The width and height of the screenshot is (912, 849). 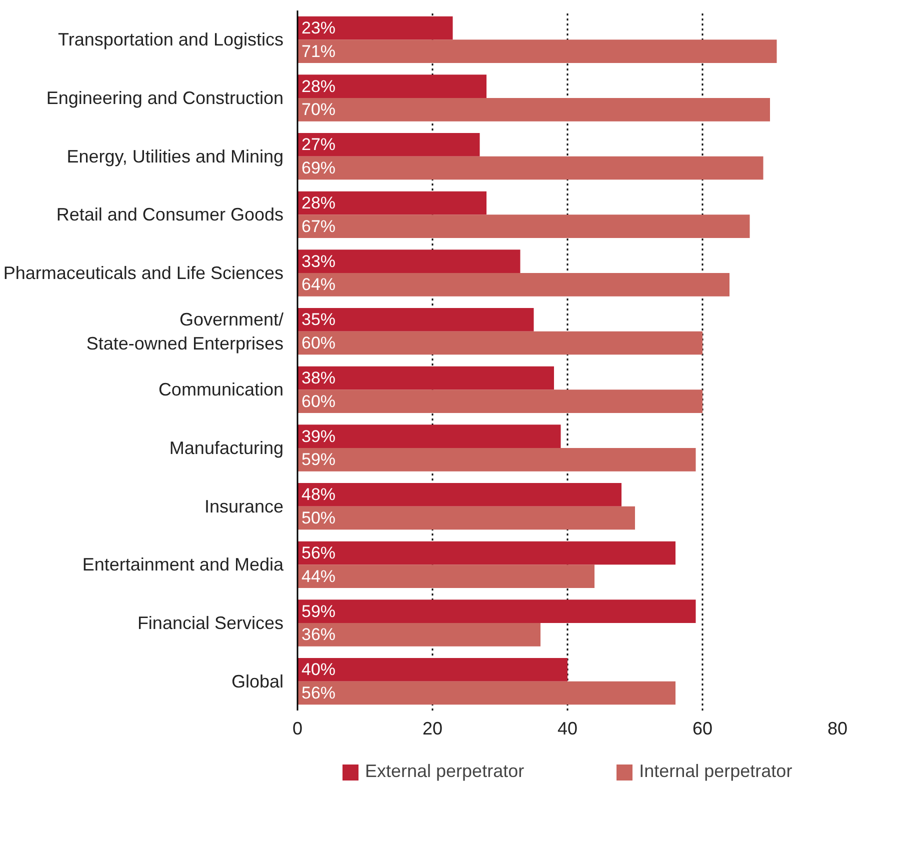 I want to click on y-tick-label: Manufacturing, so click(x=226, y=448).